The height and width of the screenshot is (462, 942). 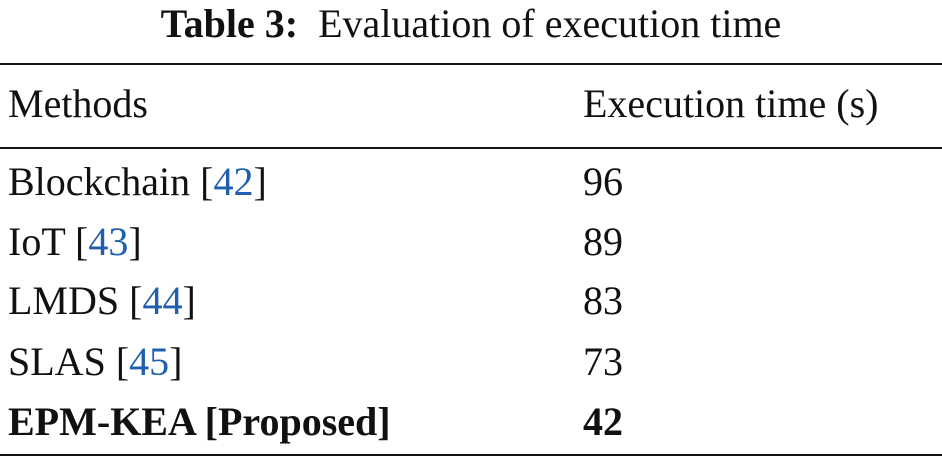 What do you see at coordinates (471, 148) in the screenshot?
I see `header-rule` at bounding box center [471, 148].